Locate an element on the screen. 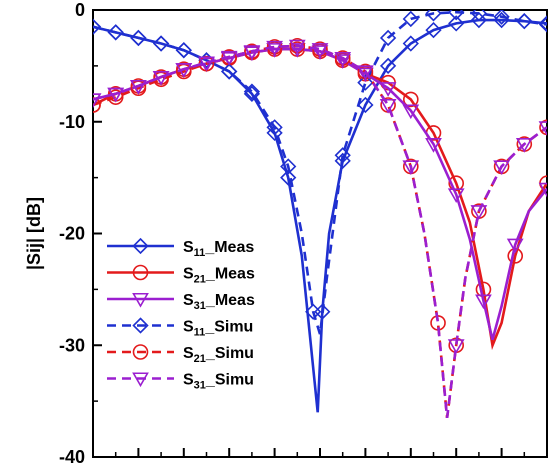 The width and height of the screenshot is (552, 469). legend-label-subscript: 21 is located at coordinates (200, 359).